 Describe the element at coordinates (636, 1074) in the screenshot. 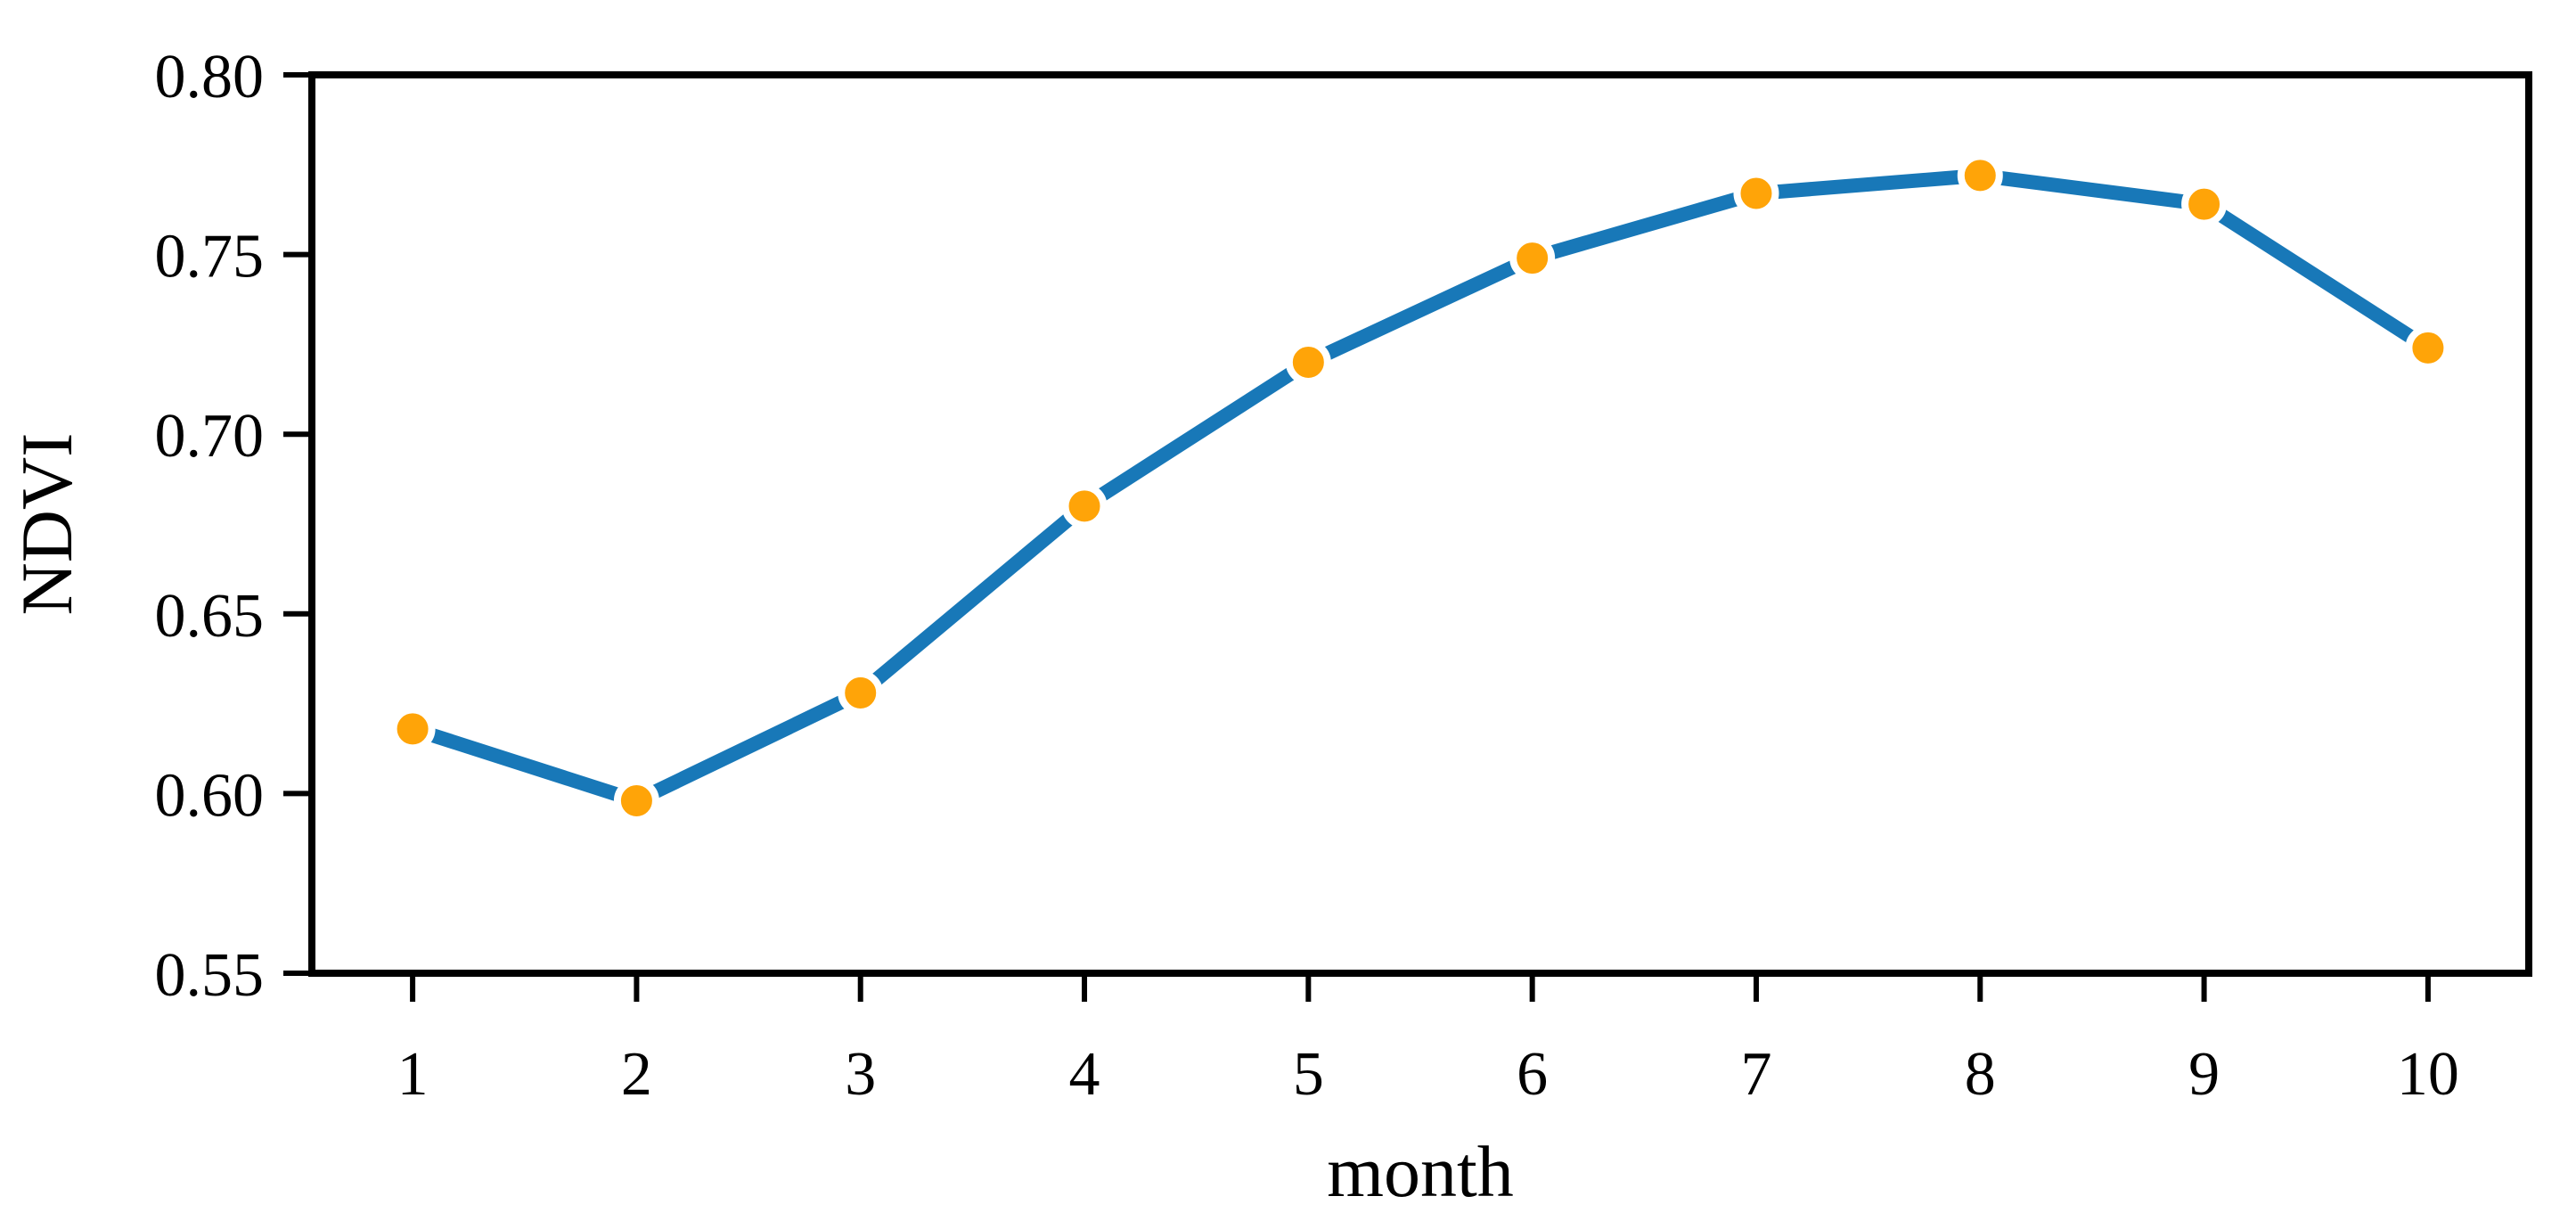

I see `x-tick-label: 2` at that location.